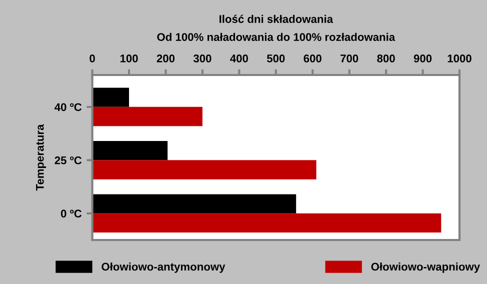 The image size is (487, 284). I want to click on x2-tick-label: 100, so click(129, 58).